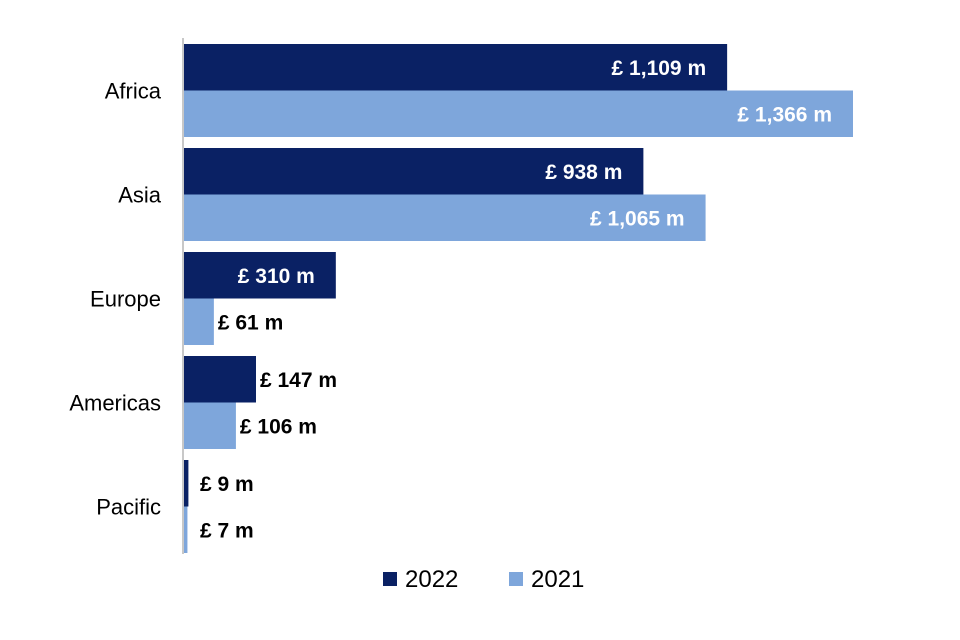 This screenshot has width=960, height=640. I want to click on legend: 2022 2021, so click(483, 579).